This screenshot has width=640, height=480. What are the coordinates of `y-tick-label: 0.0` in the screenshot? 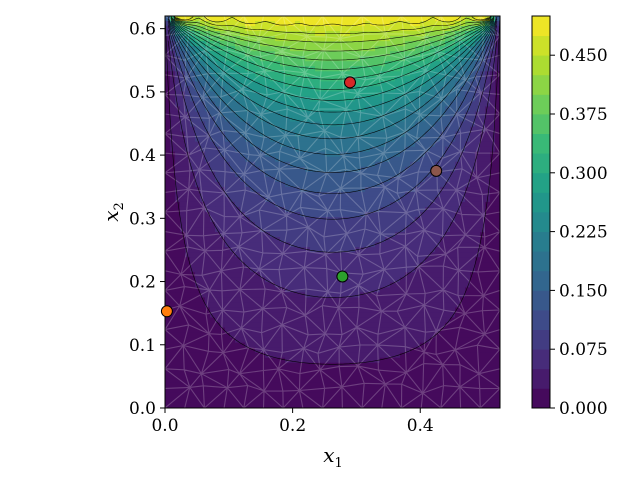 It's located at (142, 409).